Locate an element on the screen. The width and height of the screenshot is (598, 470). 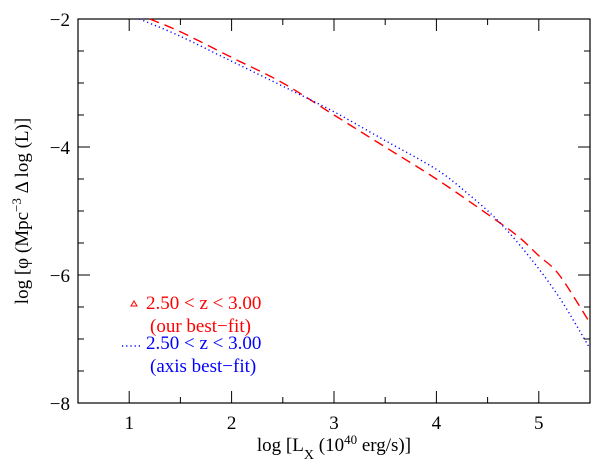
y-tick-label: −2 is located at coordinates (60, 20).